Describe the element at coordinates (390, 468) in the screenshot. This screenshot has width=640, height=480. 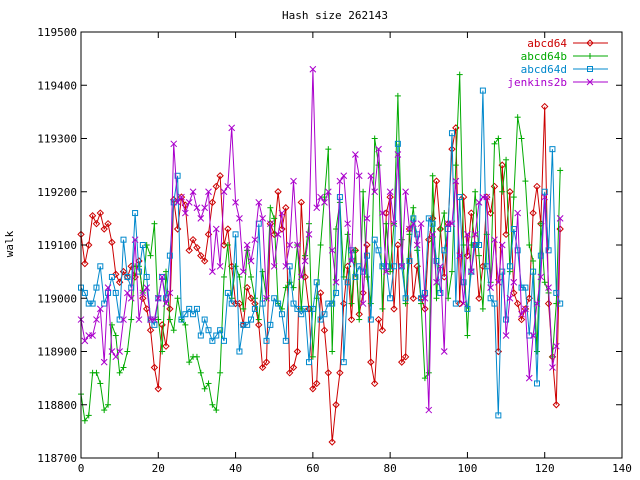
I see `x-tick-label: 80` at that location.